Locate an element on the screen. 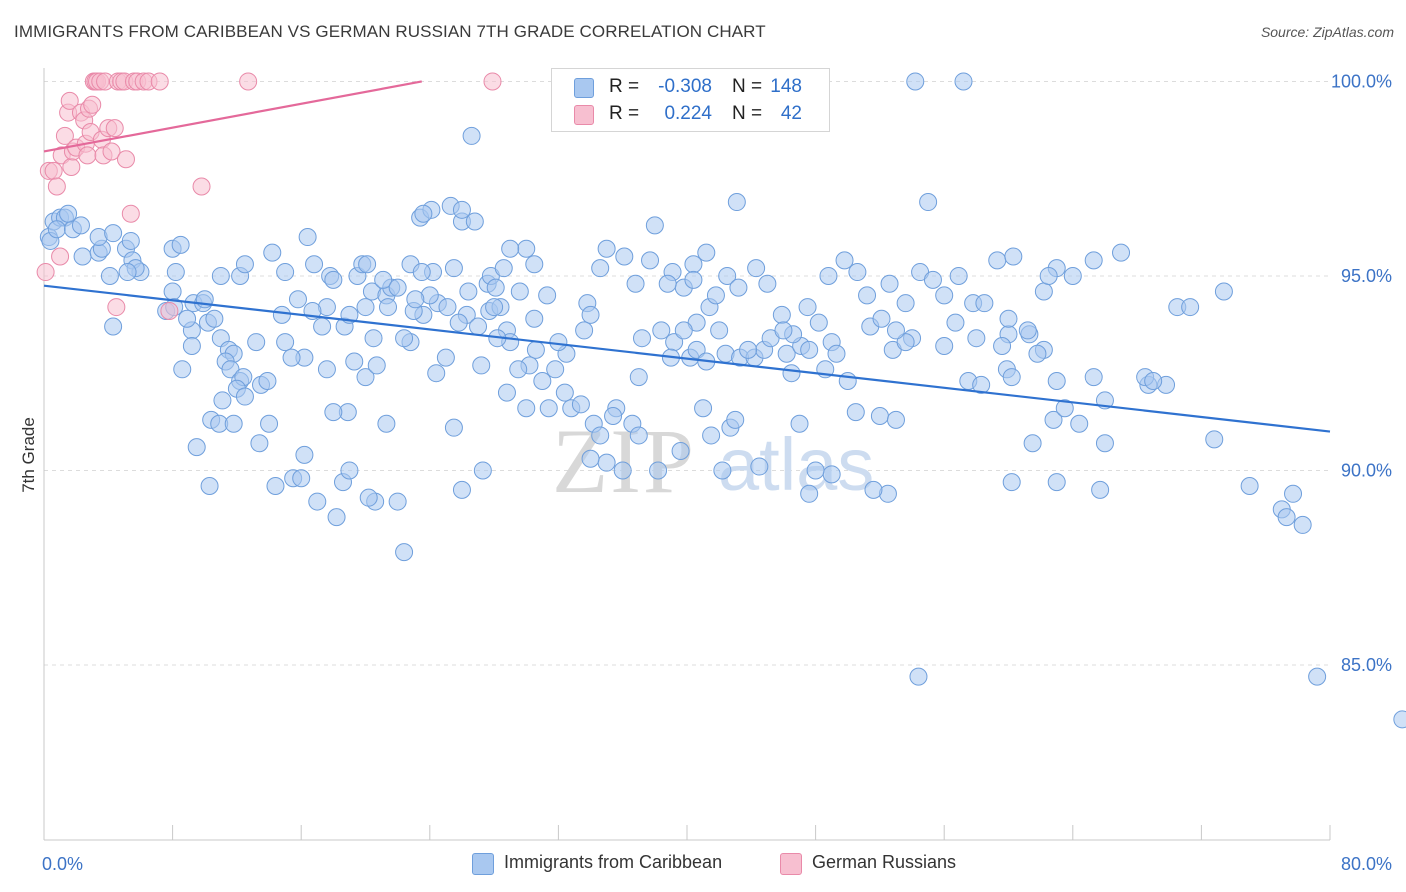 Image resolution: width=1406 pixels, height=892 pixels. x-tick-labels: 0.0% 80.0% is located at coordinates (717, 864).